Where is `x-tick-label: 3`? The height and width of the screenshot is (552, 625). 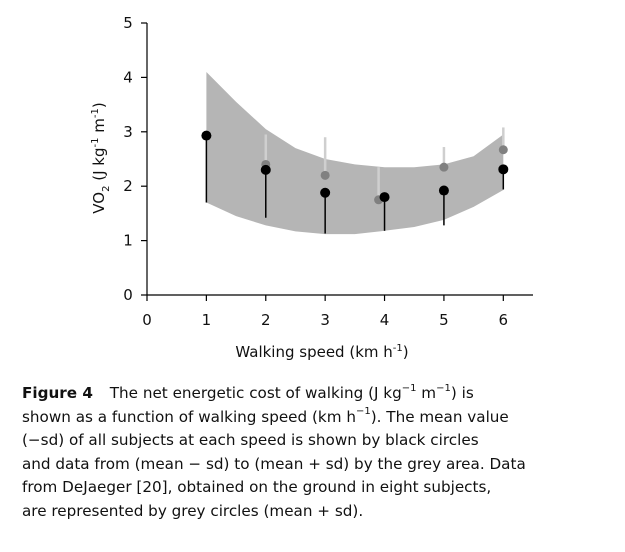
x-tick-label: 3 is located at coordinates (325, 320).